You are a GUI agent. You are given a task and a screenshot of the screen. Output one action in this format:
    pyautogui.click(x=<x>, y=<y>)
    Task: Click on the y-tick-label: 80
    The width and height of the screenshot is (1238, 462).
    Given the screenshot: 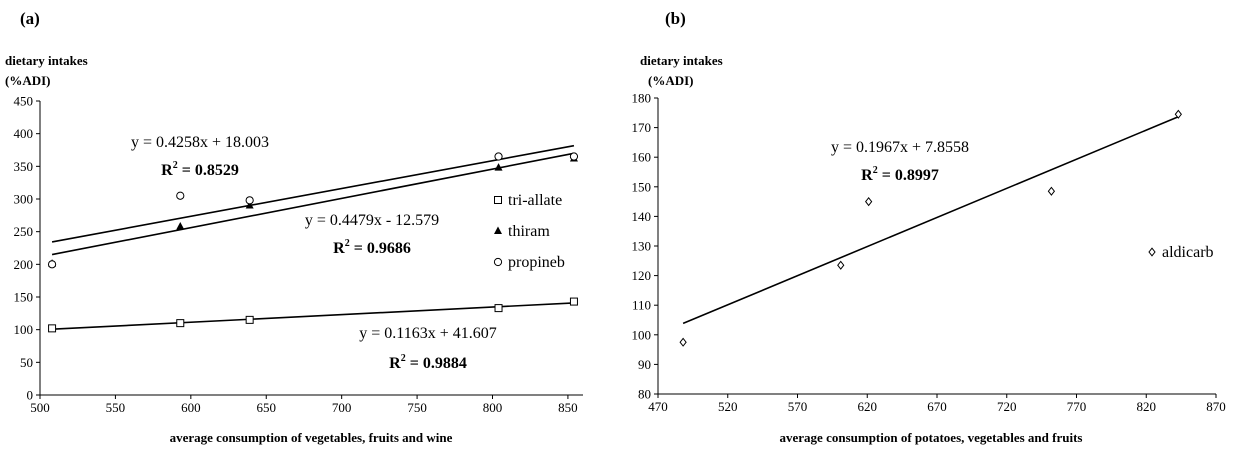 What is the action you would take?
    pyautogui.click(x=644, y=394)
    